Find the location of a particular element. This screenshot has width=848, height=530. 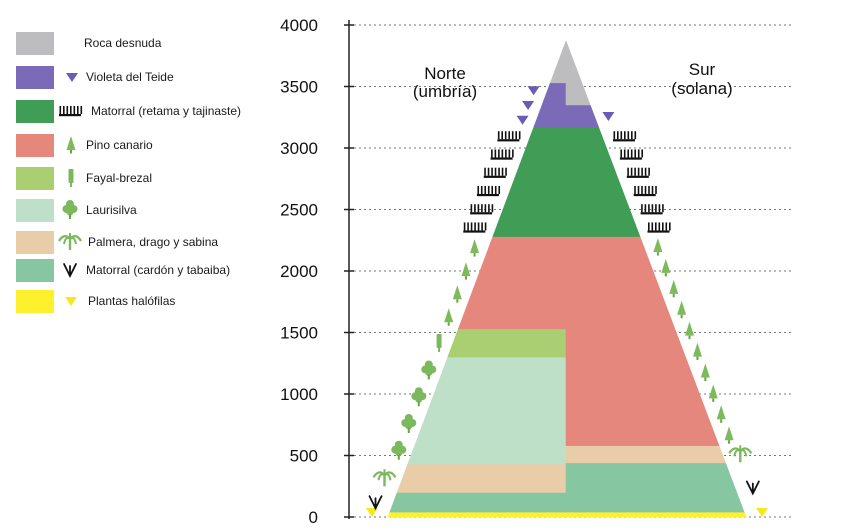

tick-label: 2000 is located at coordinates (299, 271).